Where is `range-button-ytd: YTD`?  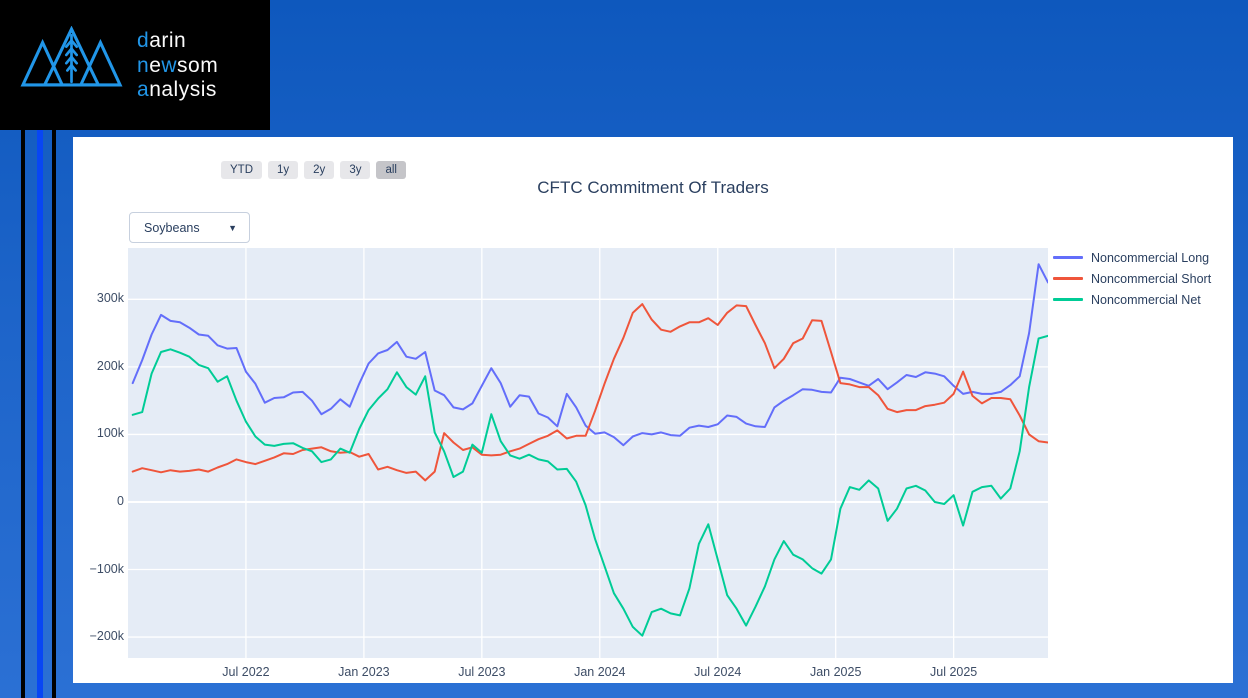 range-button-ytd: YTD is located at coordinates (241, 170).